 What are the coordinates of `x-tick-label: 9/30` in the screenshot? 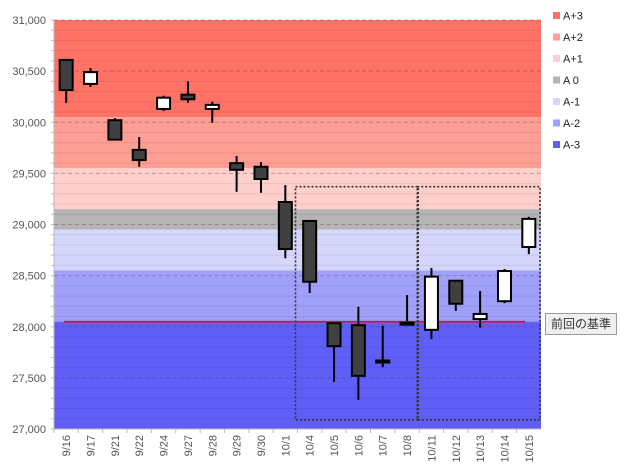 It's located at (262, 445).